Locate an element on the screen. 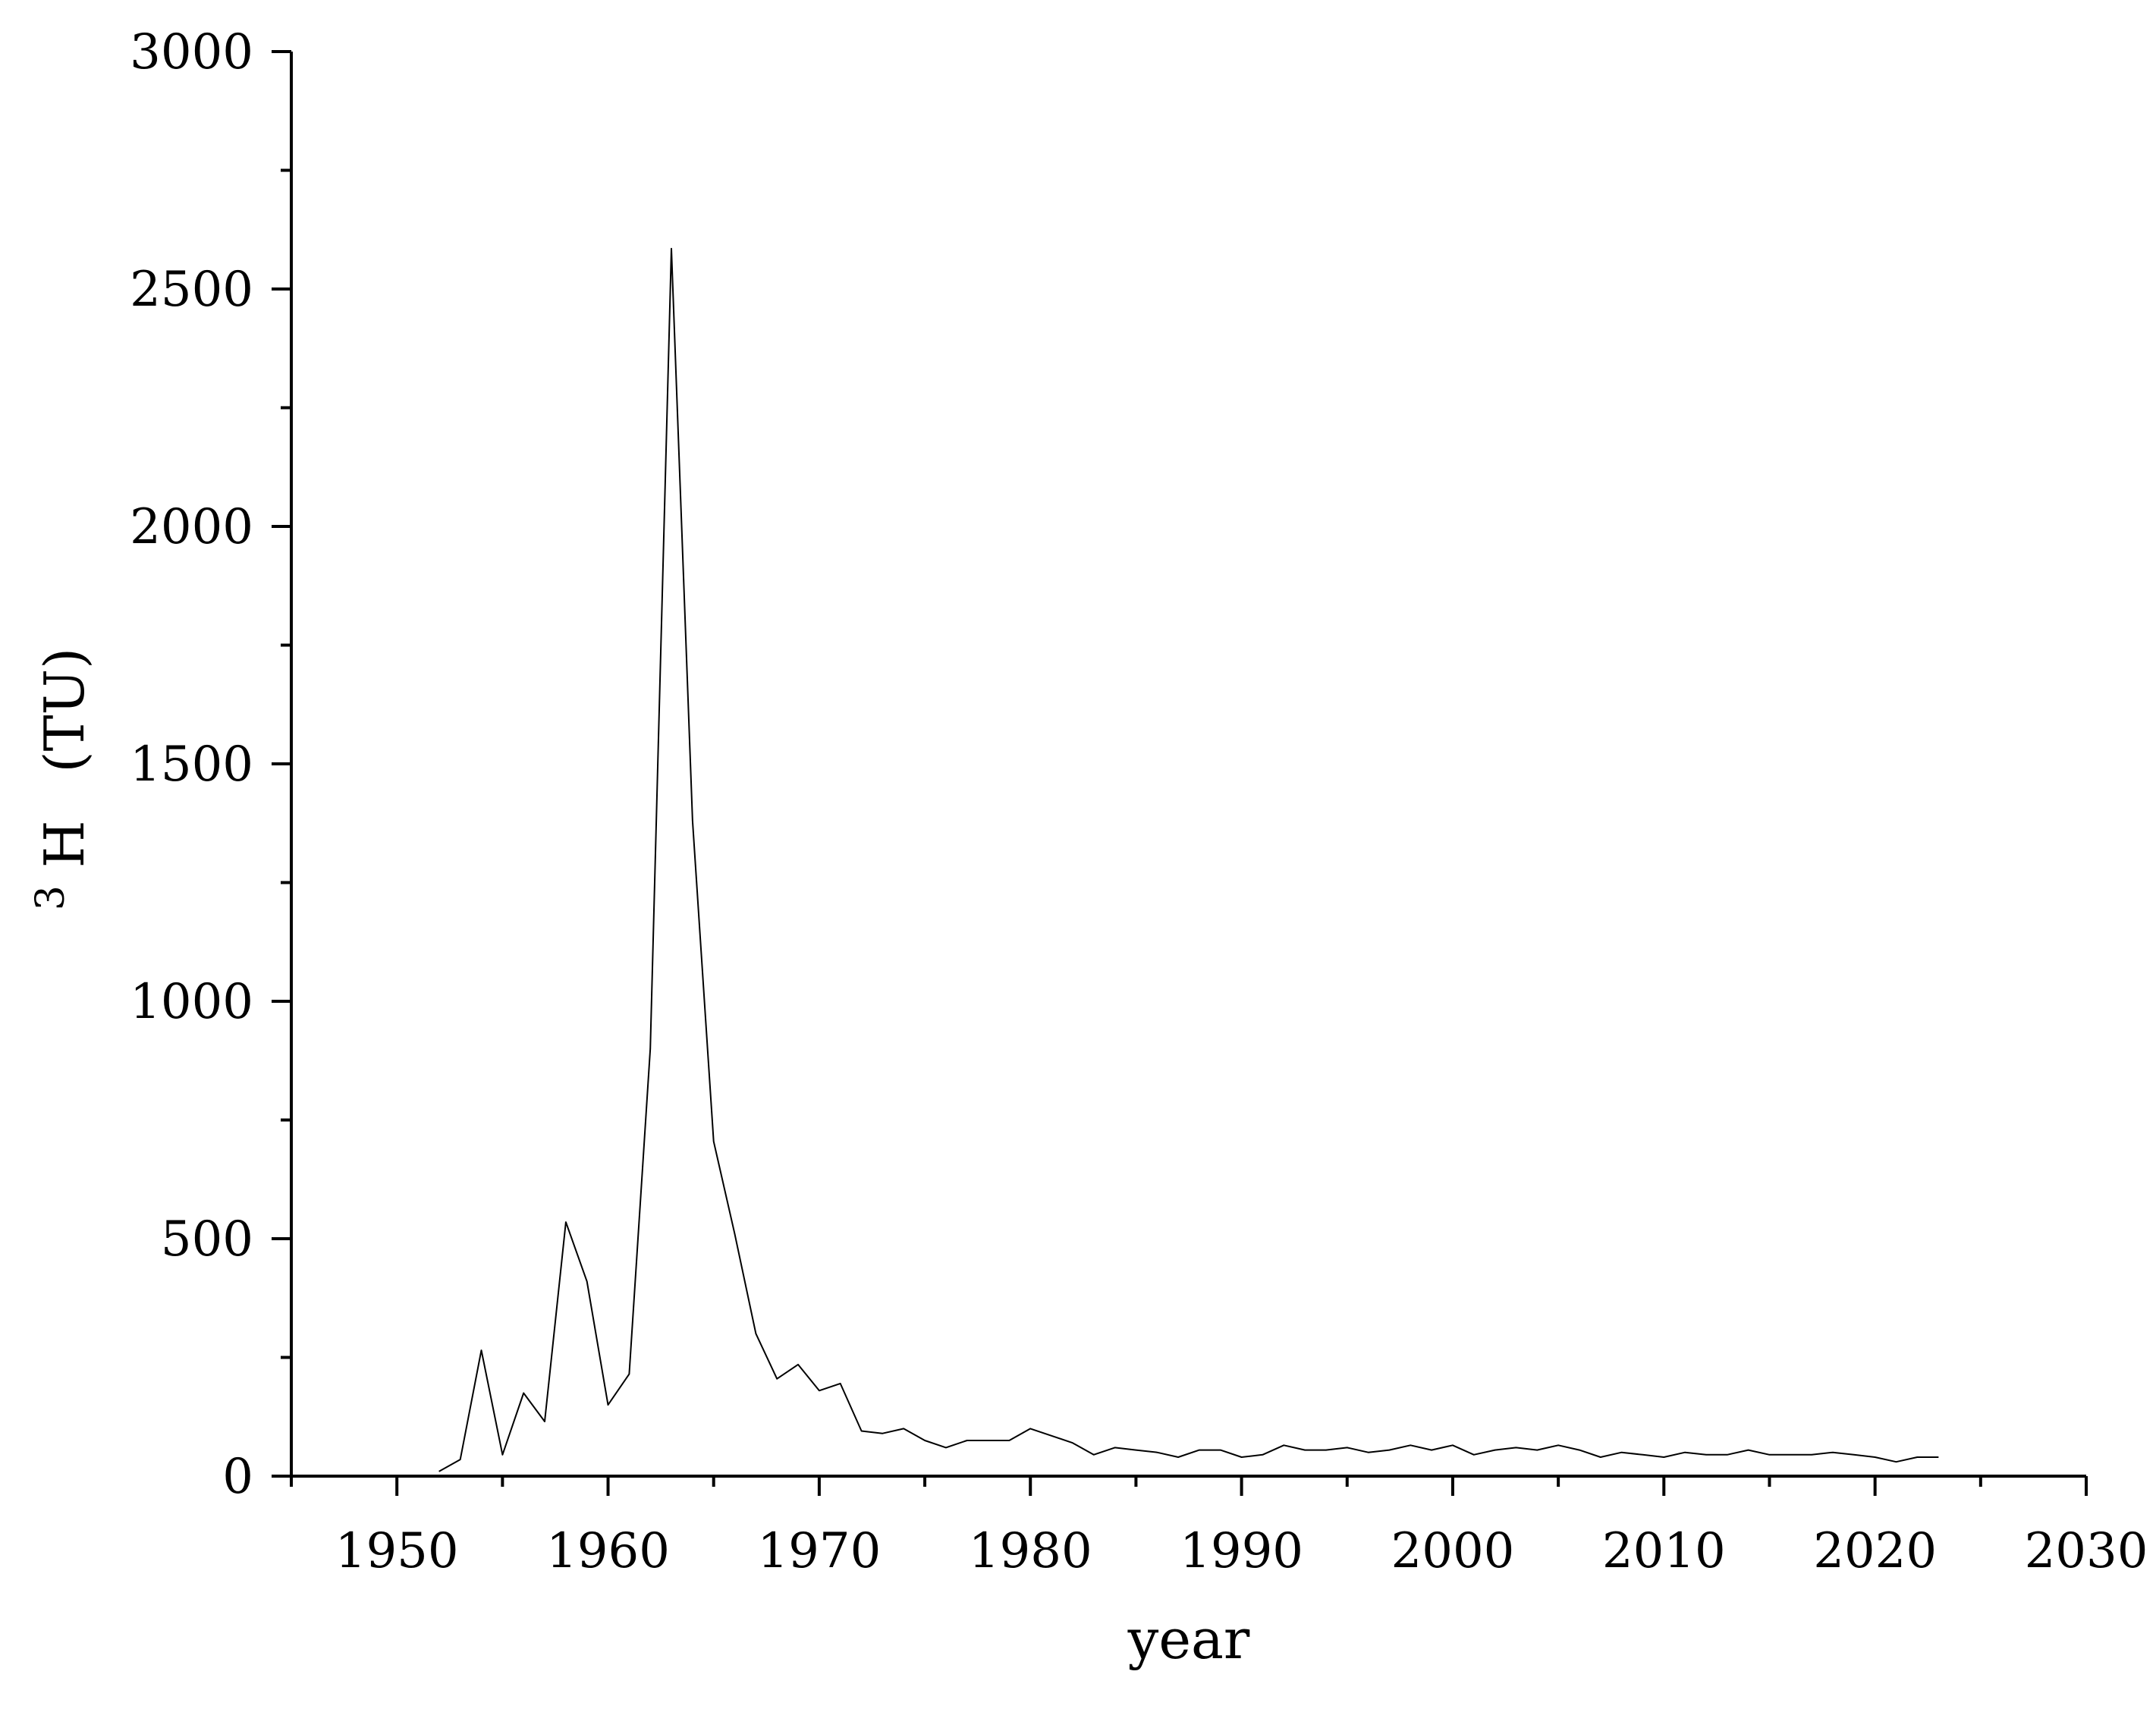 Image resolution: width=2156 pixels, height=1709 pixels. x-tick-label: 2020 is located at coordinates (1875, 1551).